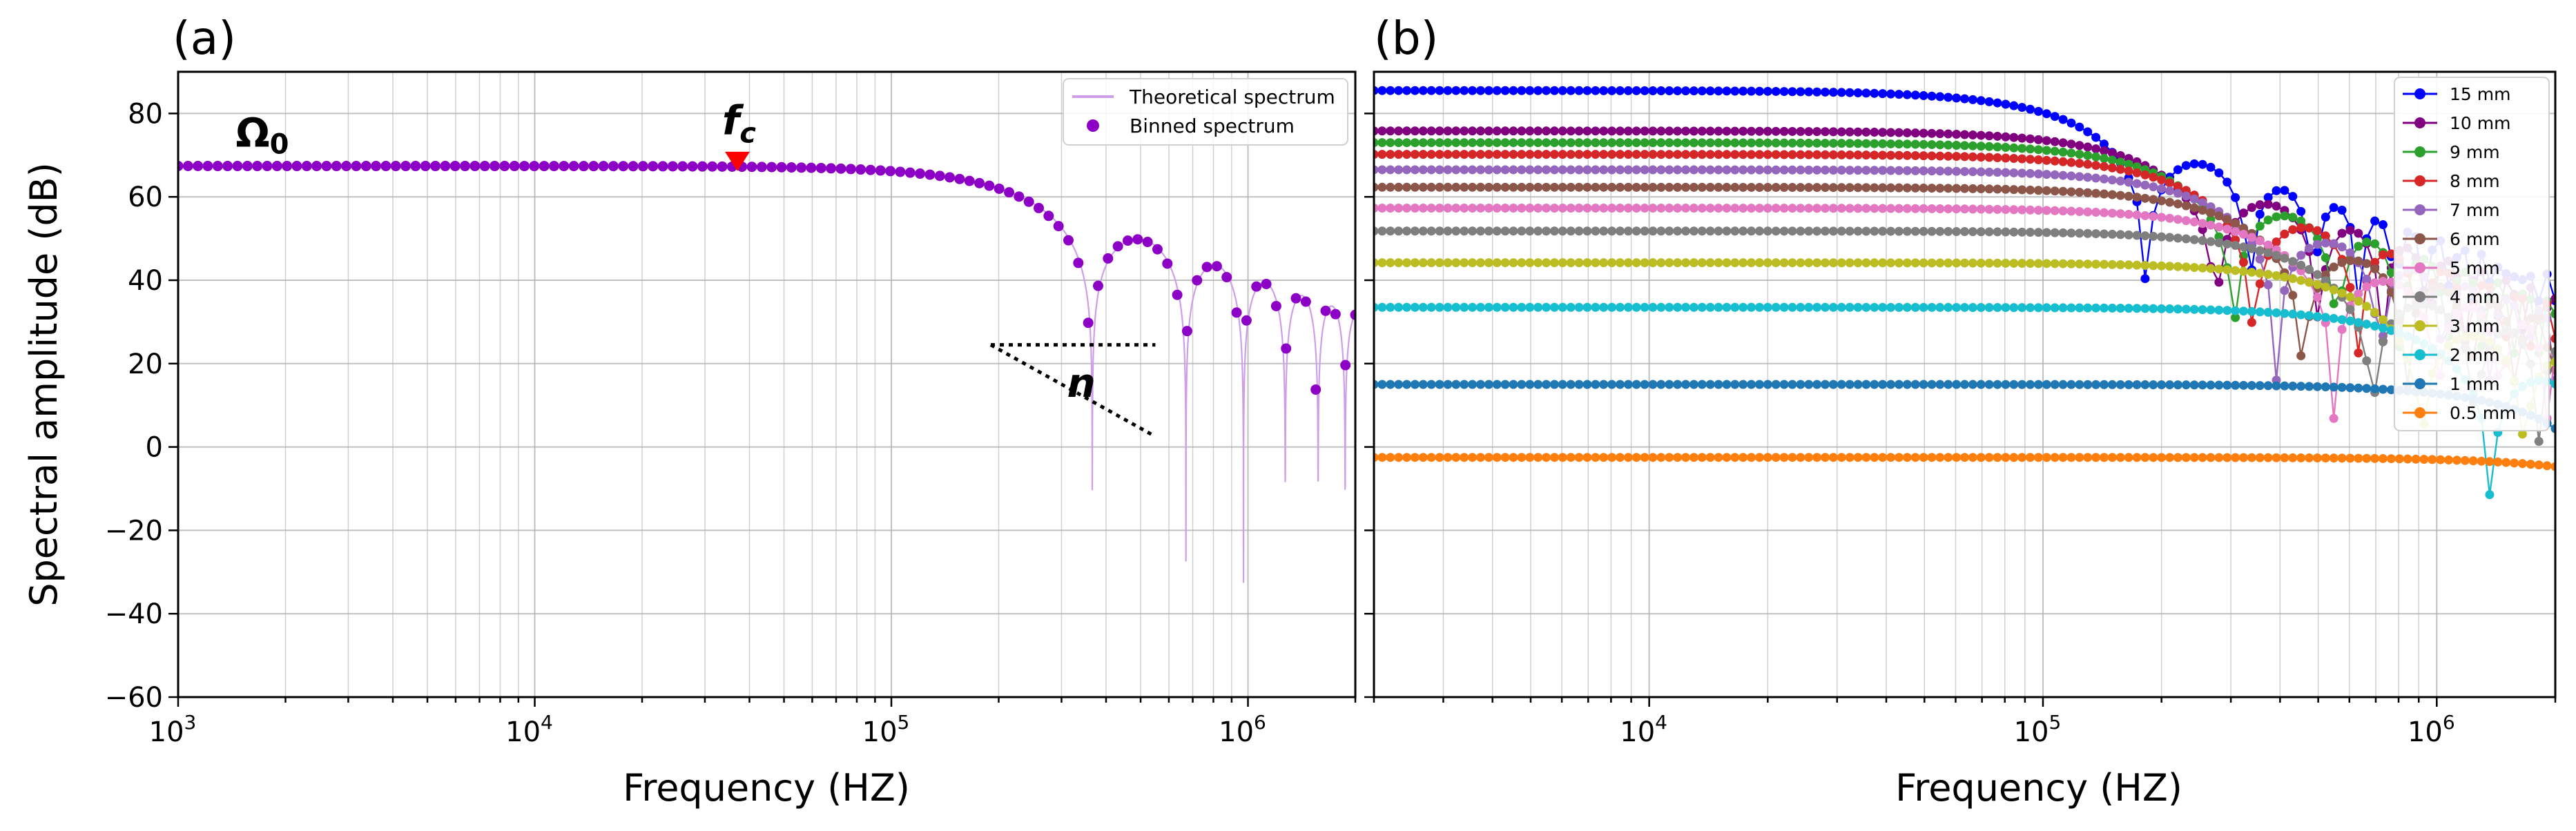 This screenshot has height=831, width=2576. Describe the element at coordinates (2483, 413) in the screenshot. I see `legend-label: 0.5 mm` at that location.